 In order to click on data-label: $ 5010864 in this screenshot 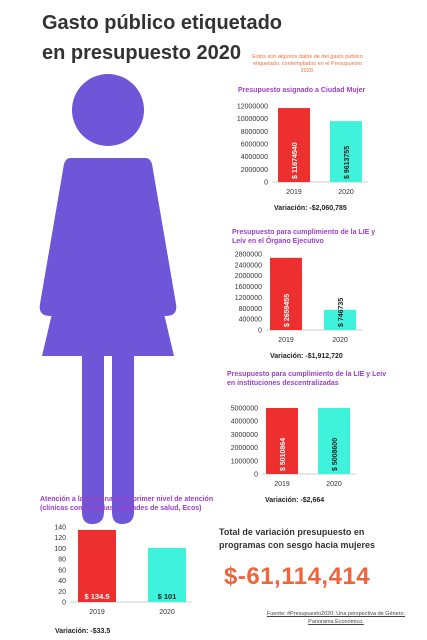, I will do `click(283, 454)`.